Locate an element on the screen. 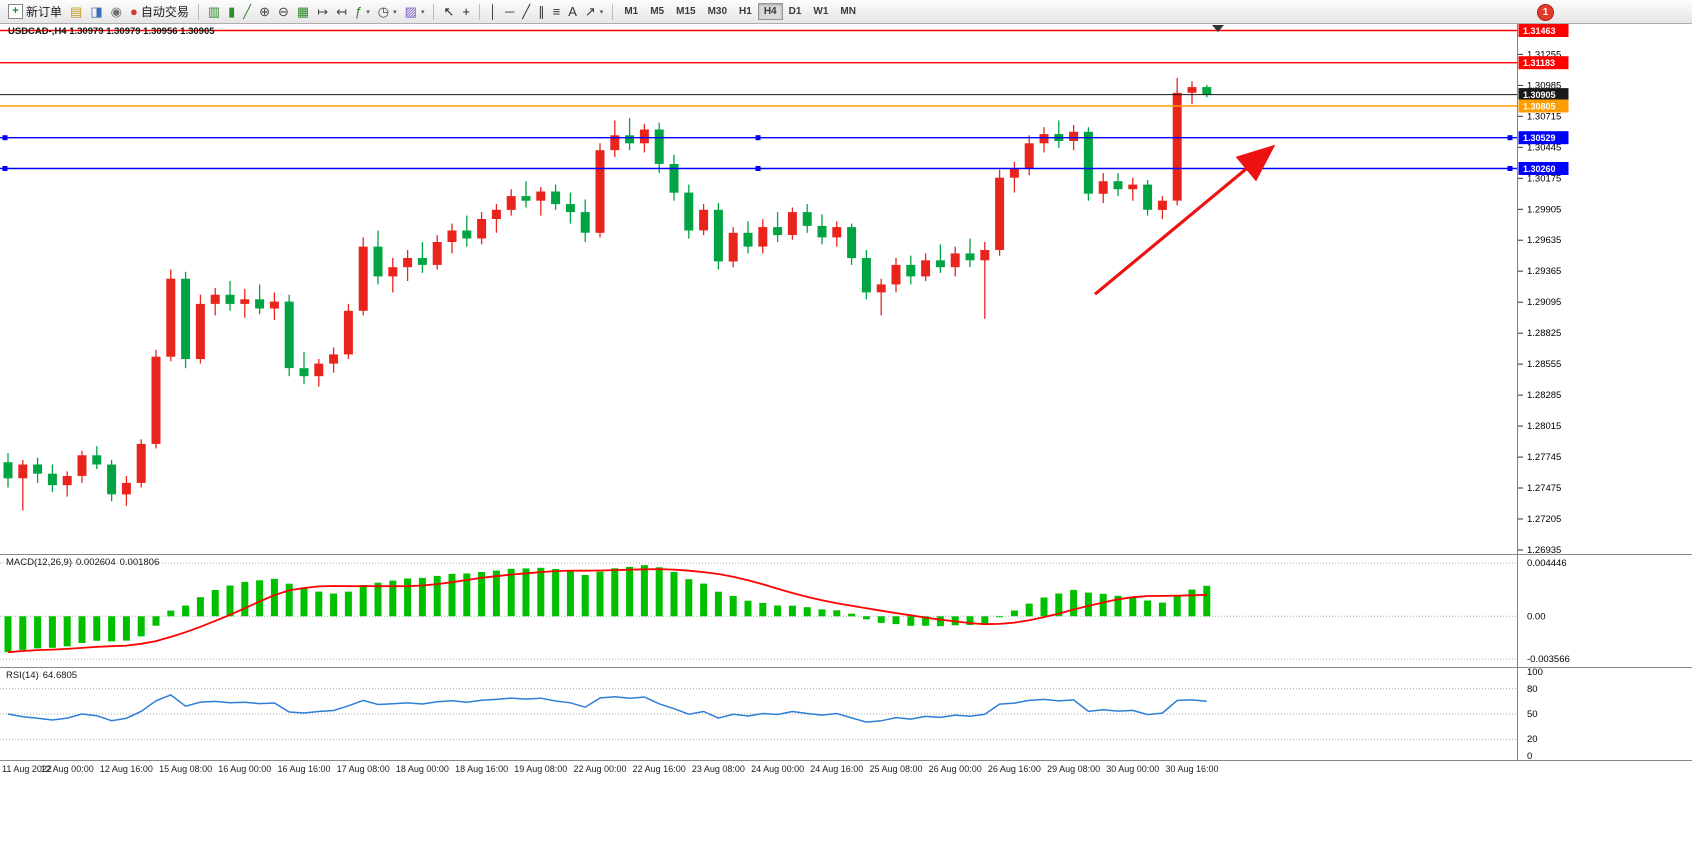 Image resolution: width=1692 pixels, height=846 pixels. bar-chart-button: ▥ is located at coordinates (214, 12).